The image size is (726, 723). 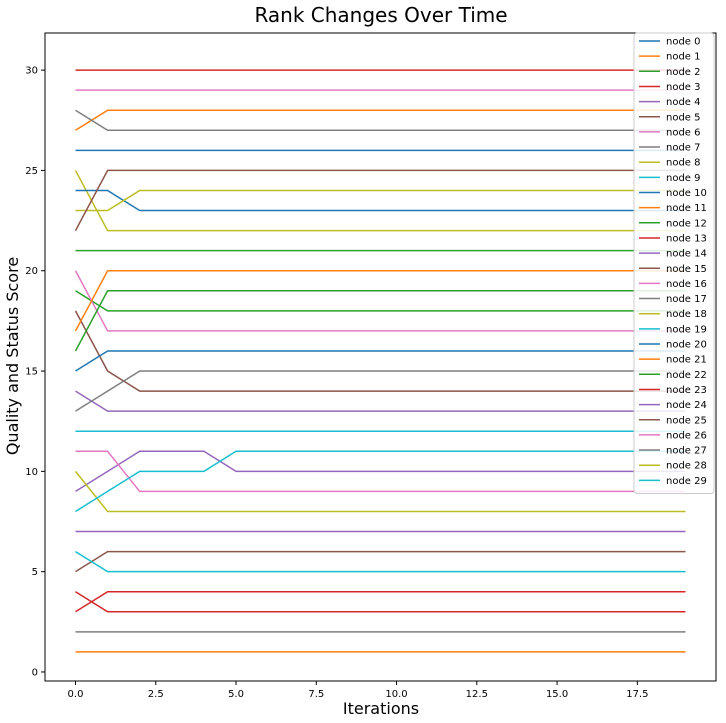 I want to click on legend-label: node 17, so click(x=686, y=299).